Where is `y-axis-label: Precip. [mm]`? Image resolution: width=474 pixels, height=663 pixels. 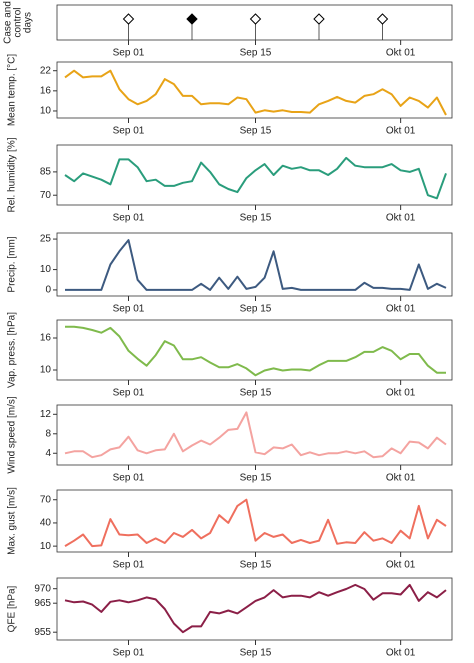
y-axis-label: Precip. [mm] is located at coordinates (12, 264).